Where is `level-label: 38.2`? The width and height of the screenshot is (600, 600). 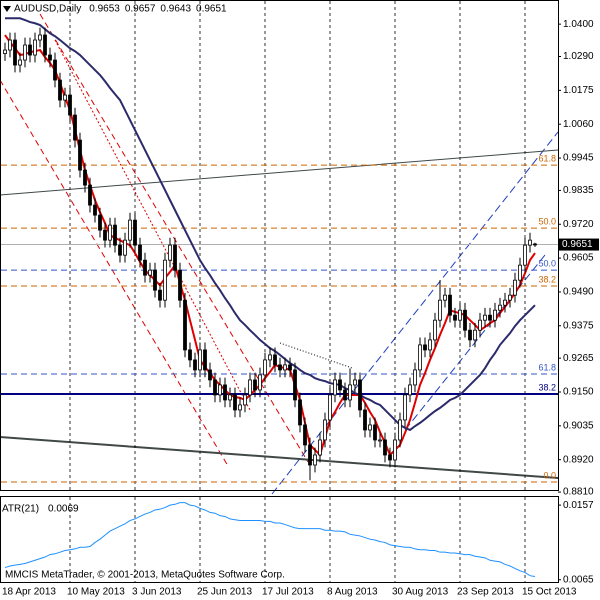
level-label: 38.2 is located at coordinates (547, 387).